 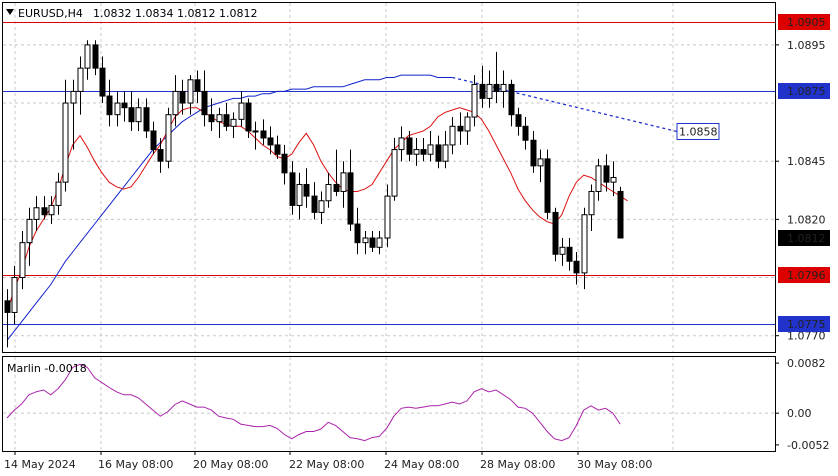 I want to click on price-tick-label: 1.0845, so click(x=806, y=161).